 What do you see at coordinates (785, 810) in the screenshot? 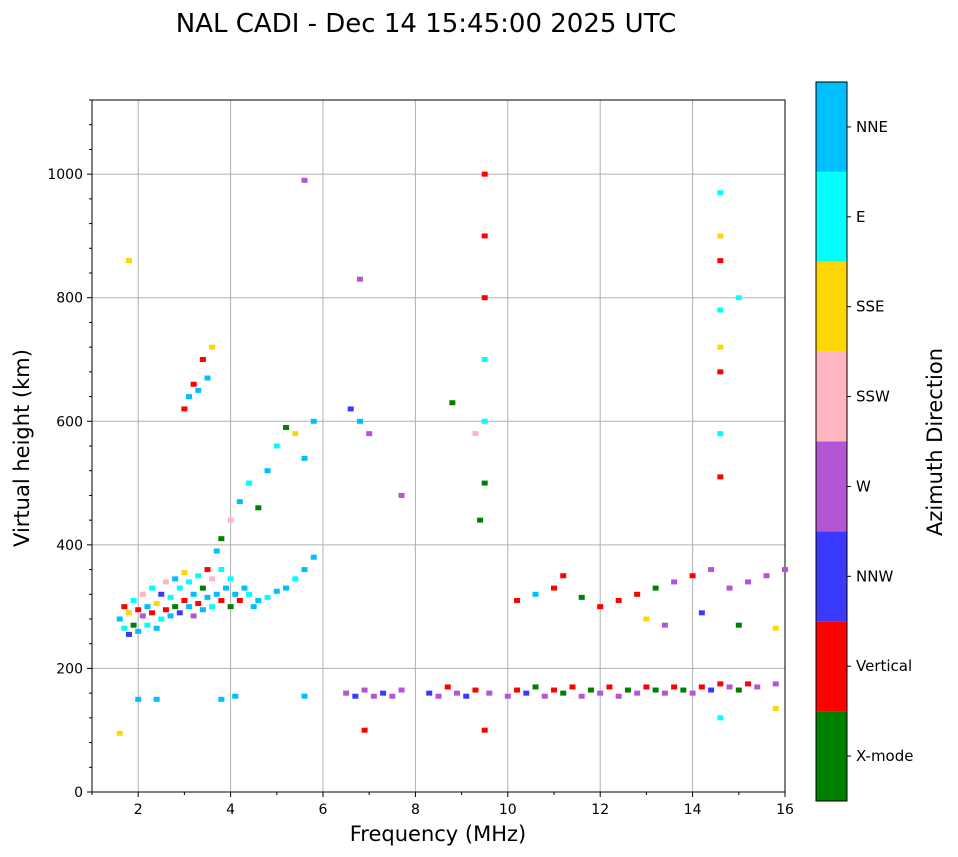
I see `x-tick-label: 16` at bounding box center [785, 810].